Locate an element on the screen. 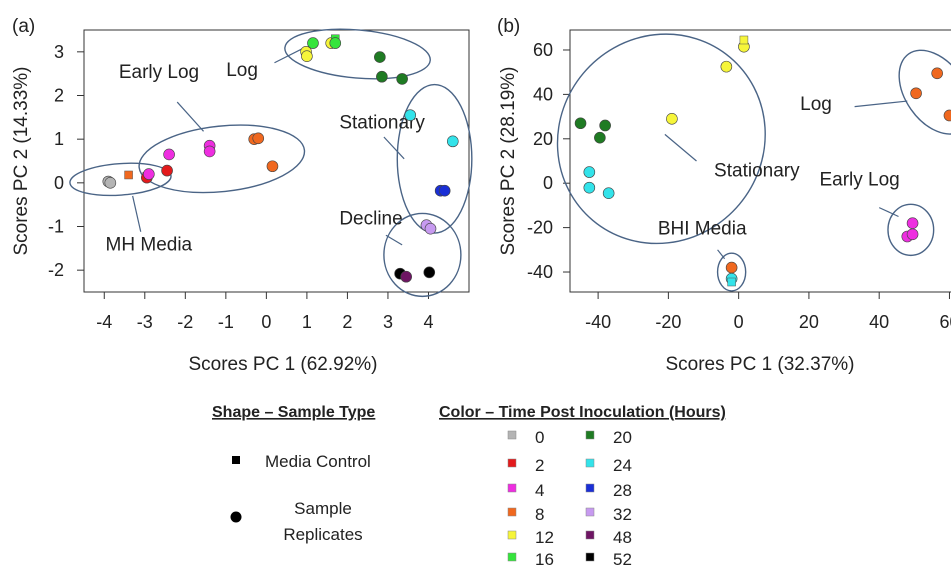  x-tick-label: -4 is located at coordinates (104, 322).